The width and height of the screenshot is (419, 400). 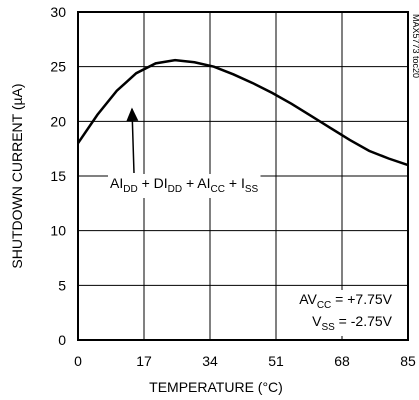 What do you see at coordinates (276, 361) in the screenshot?
I see `x-tick-label: 51` at bounding box center [276, 361].